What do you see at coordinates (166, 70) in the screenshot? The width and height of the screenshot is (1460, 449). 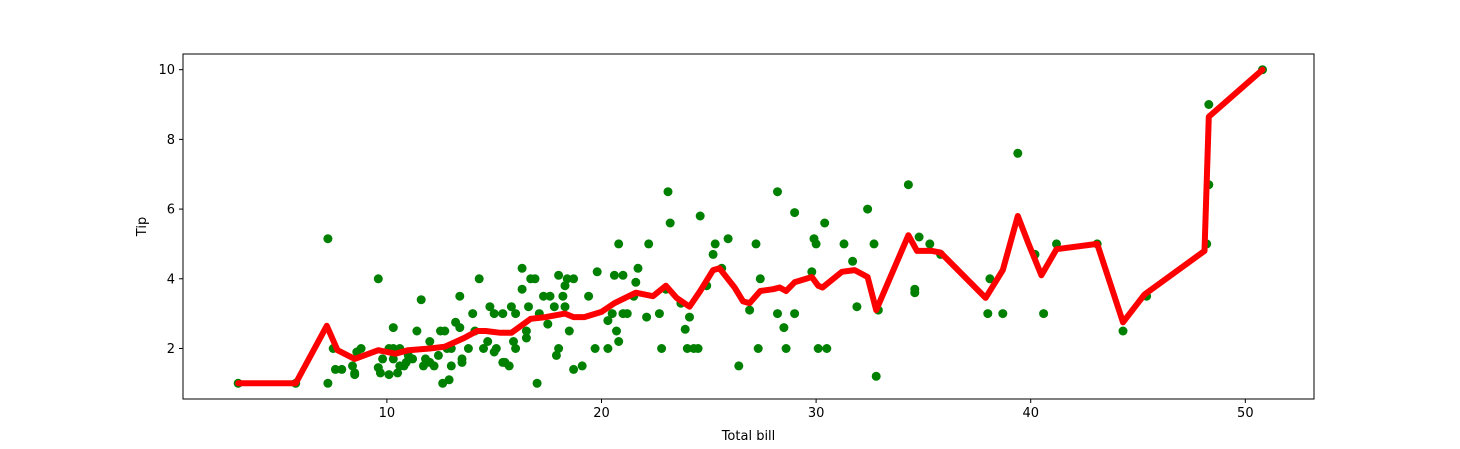 I see `y-tick-label: 10` at bounding box center [166, 70].